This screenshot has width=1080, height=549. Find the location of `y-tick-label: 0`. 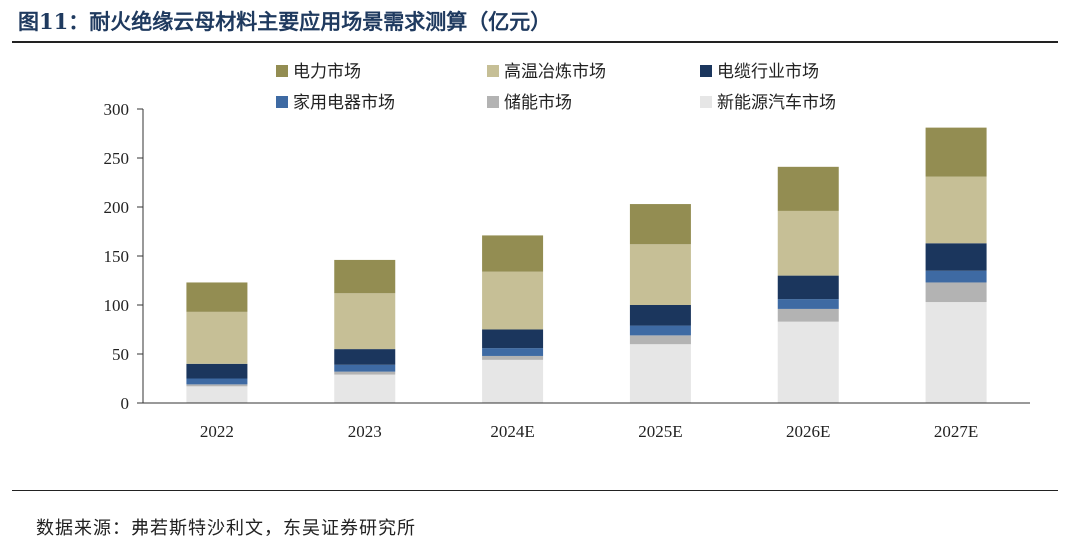

y-tick-label: 0 is located at coordinates (125, 403).